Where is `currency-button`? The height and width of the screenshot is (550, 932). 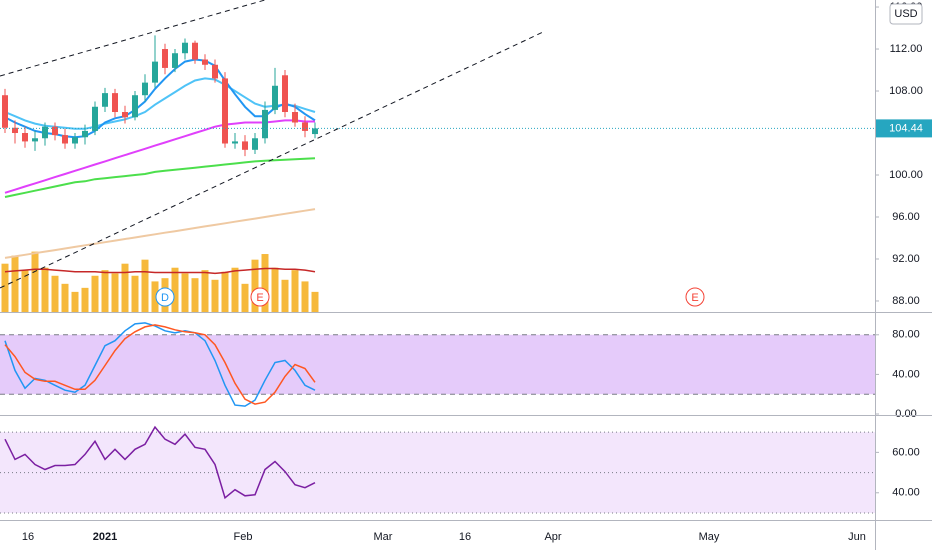
currency-button is located at coordinates (906, 14).